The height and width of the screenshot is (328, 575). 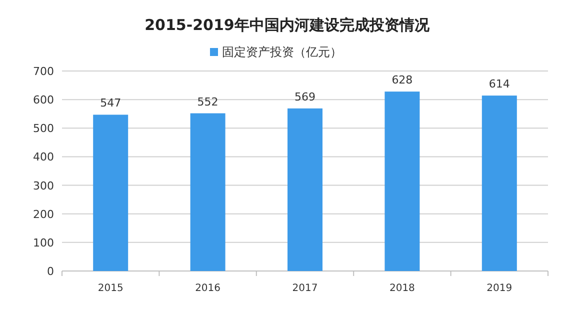 What do you see at coordinates (499, 84) in the screenshot?
I see `data-label: 614` at bounding box center [499, 84].